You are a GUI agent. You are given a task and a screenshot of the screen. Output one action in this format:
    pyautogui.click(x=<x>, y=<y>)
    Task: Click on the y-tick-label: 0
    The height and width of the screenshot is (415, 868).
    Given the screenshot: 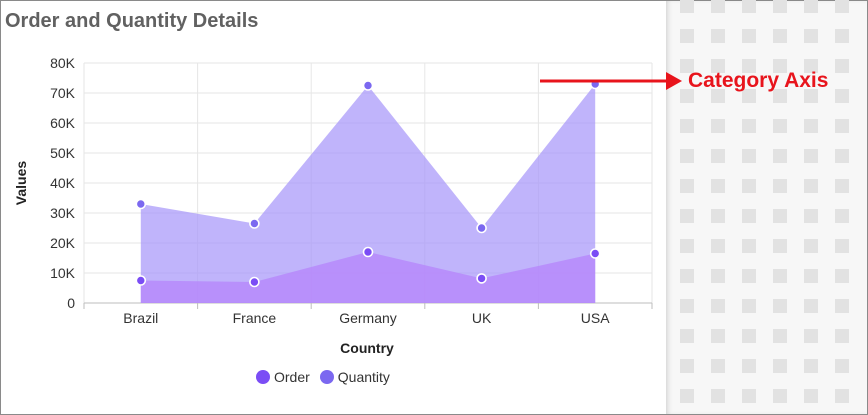 What is the action you would take?
    pyautogui.click(x=71, y=303)
    